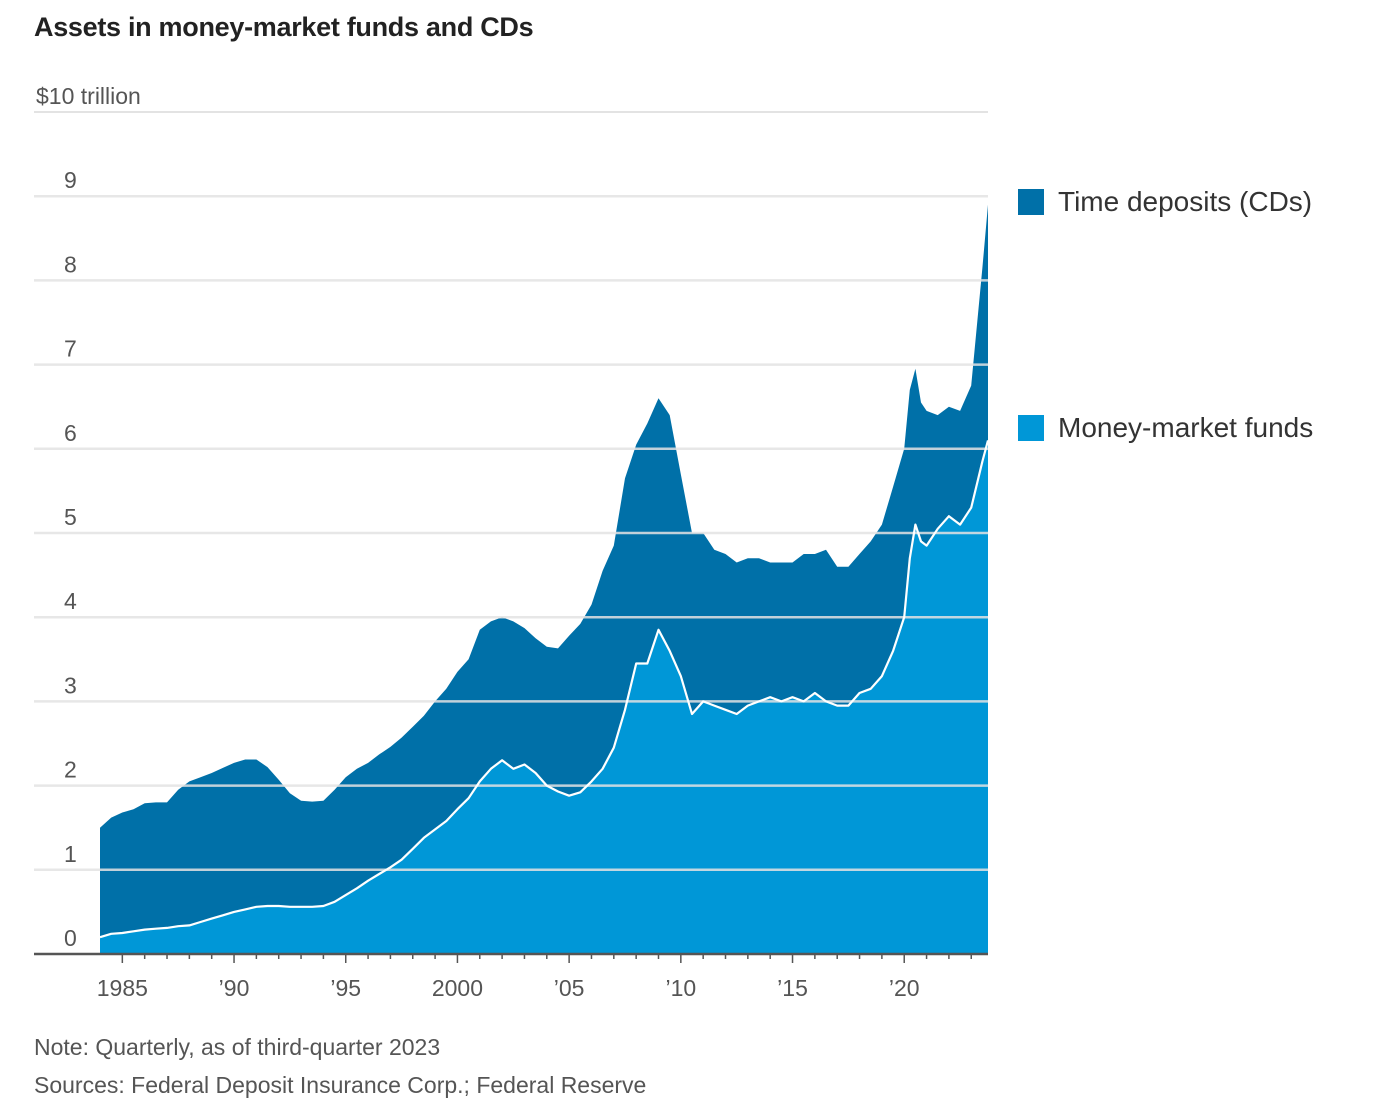 The height and width of the screenshot is (1114, 1378). Describe the element at coordinates (1186, 427) in the screenshot. I see `legend-label-money-market: Money-market funds` at that location.